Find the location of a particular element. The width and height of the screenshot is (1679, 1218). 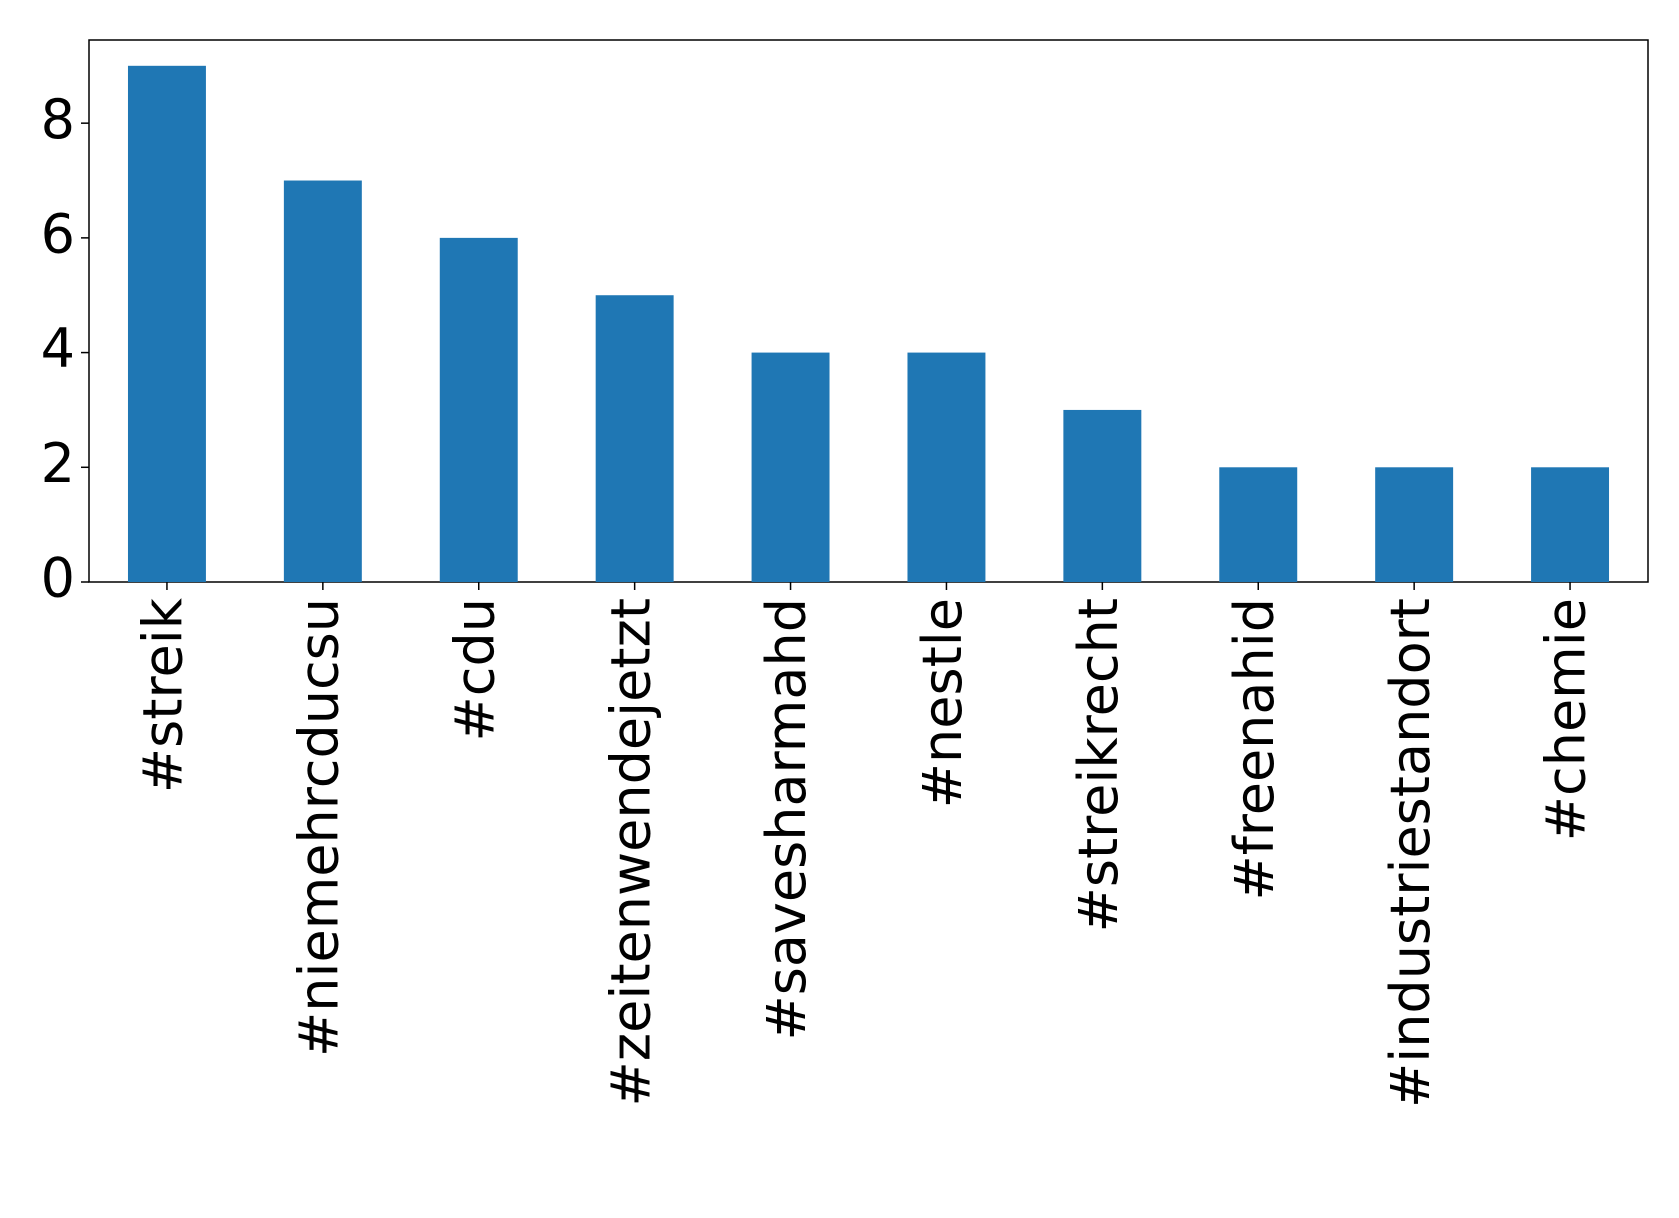

x-tick-label: #streikrecht is located at coordinates (1098, 765).